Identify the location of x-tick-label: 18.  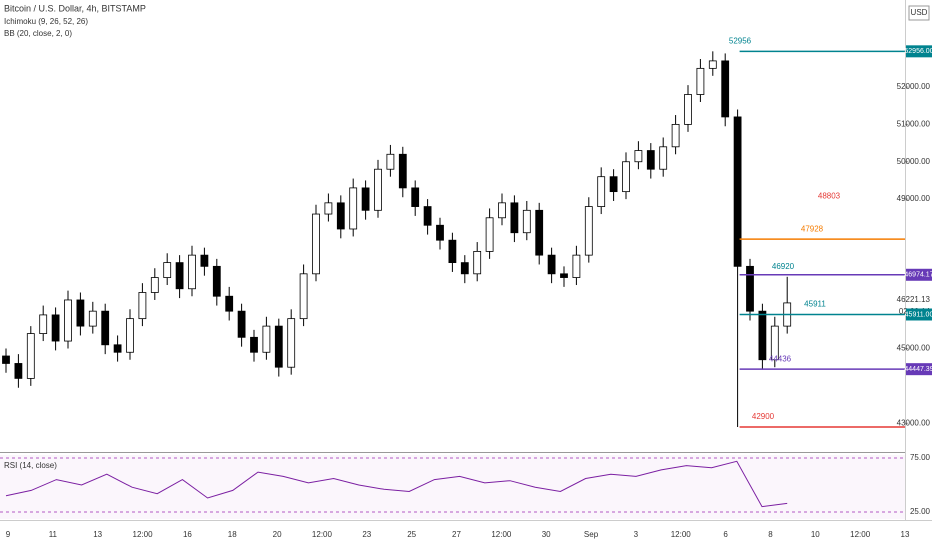
(232, 534).